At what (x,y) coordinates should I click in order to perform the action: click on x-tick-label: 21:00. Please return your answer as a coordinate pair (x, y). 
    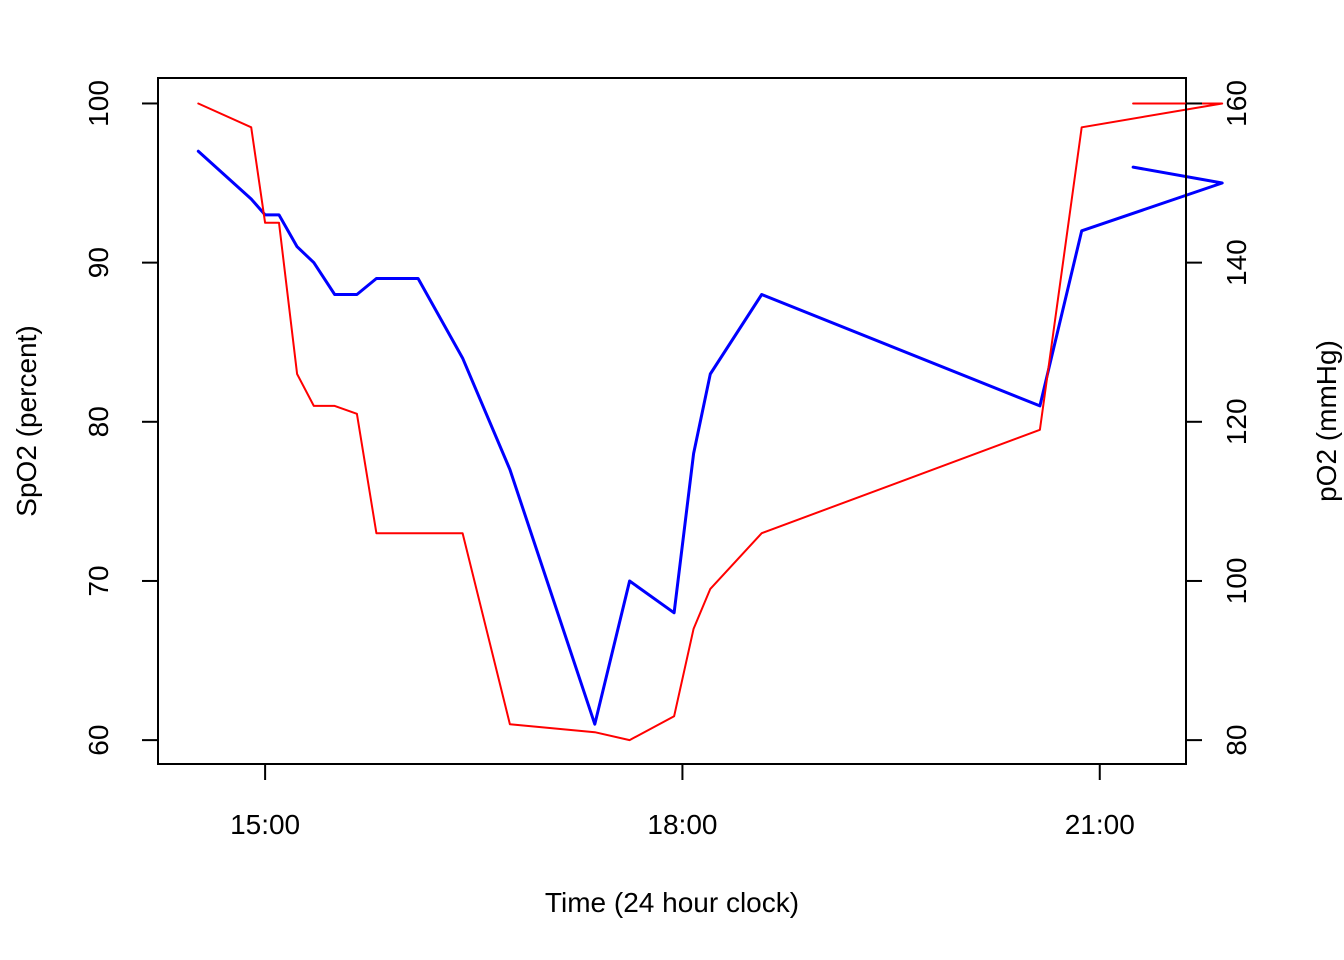
    Looking at the image, I should click on (1100, 824).